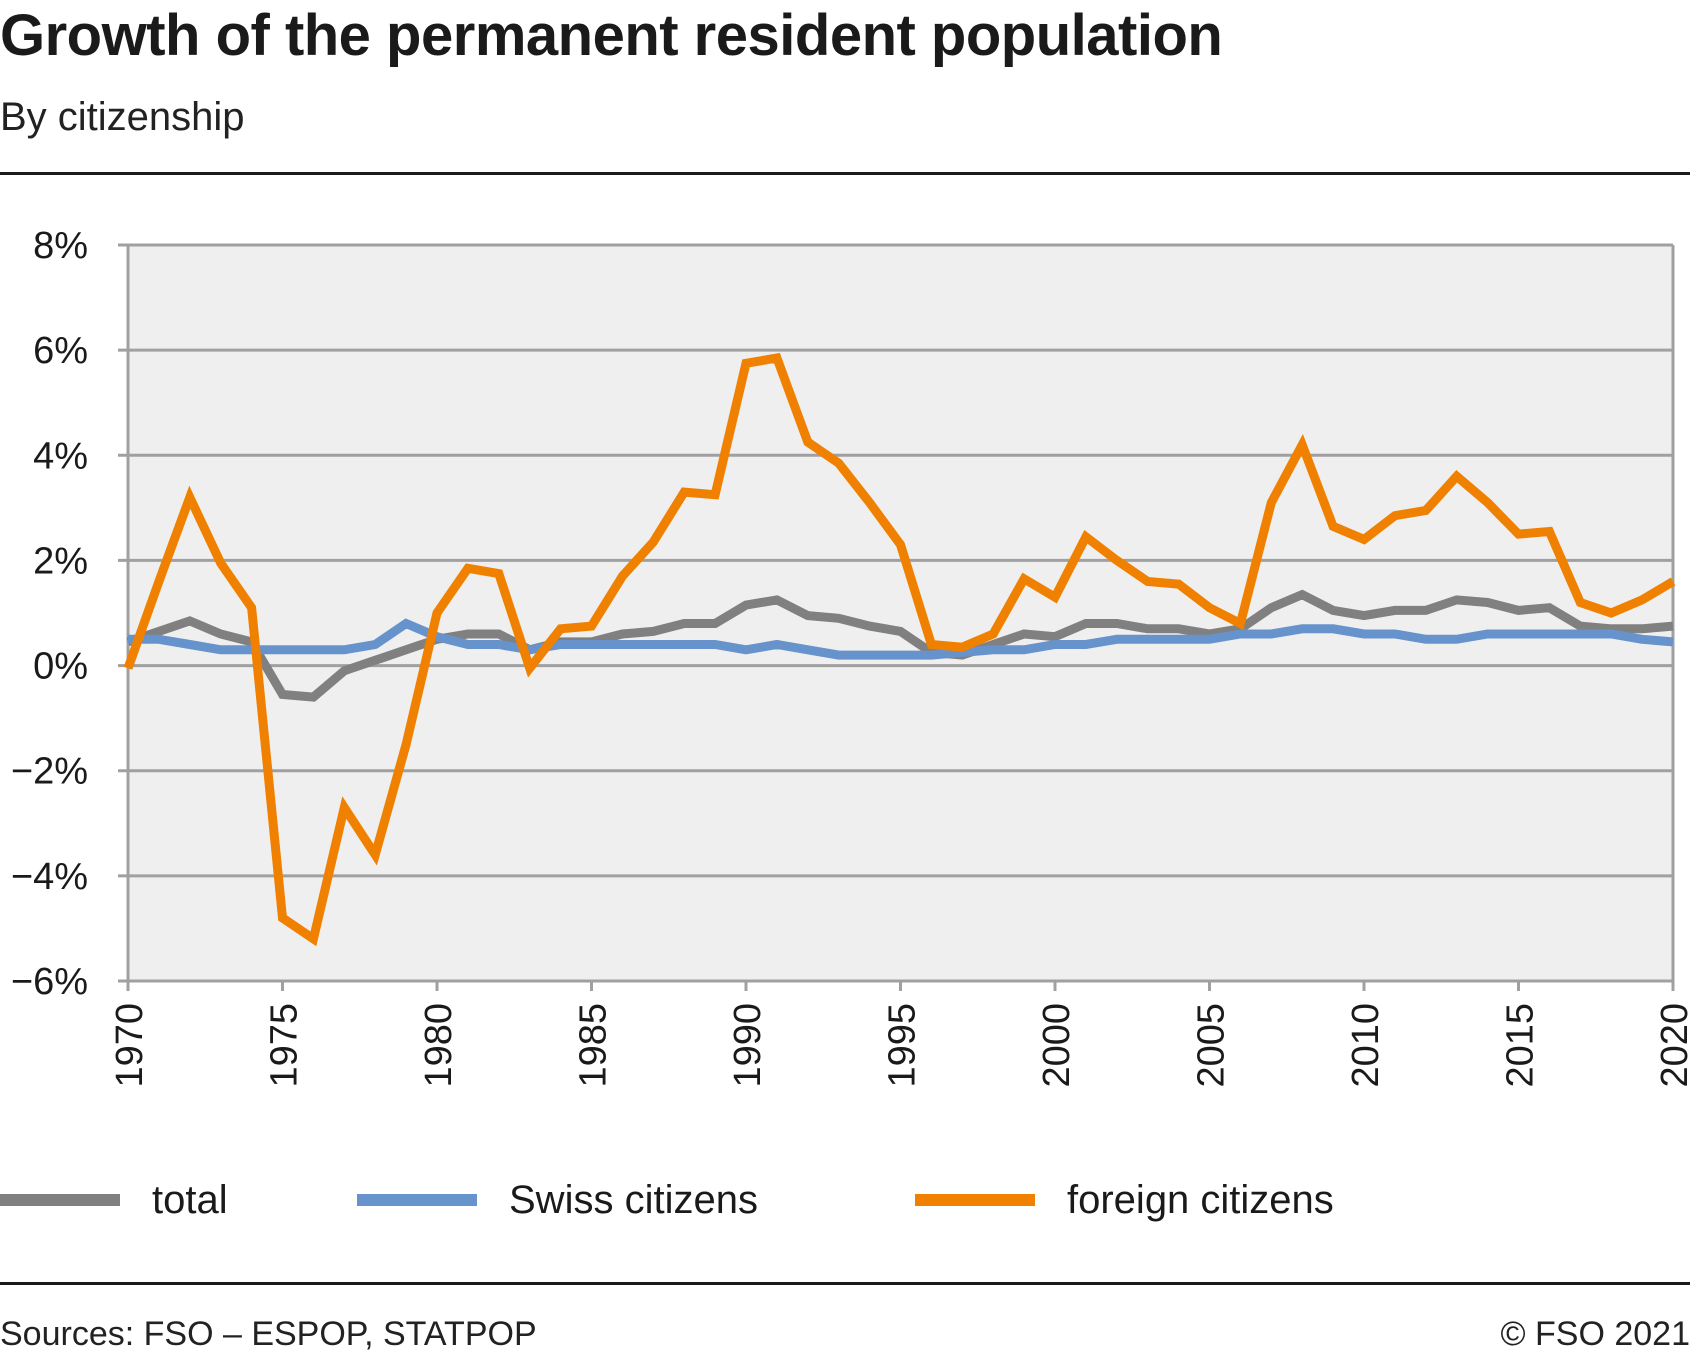 This screenshot has width=1690, height=1362. Describe the element at coordinates (439, 1045) in the screenshot. I see `x-tick-label: 1980` at that location.